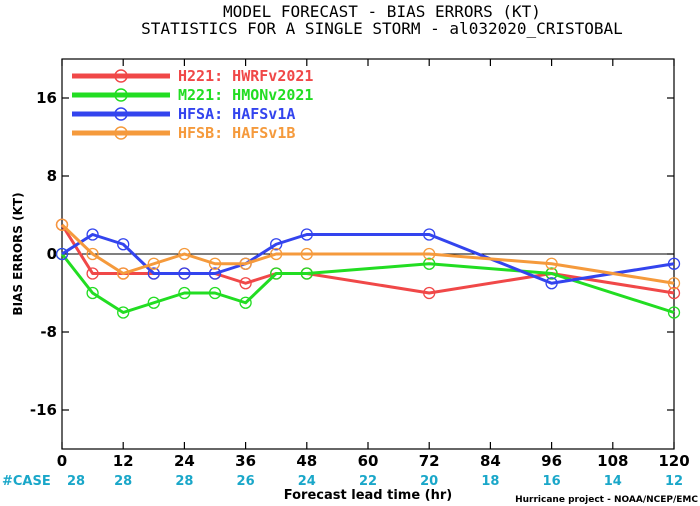  What do you see at coordinates (490, 481) in the screenshot?
I see `case-count: 18` at bounding box center [490, 481].